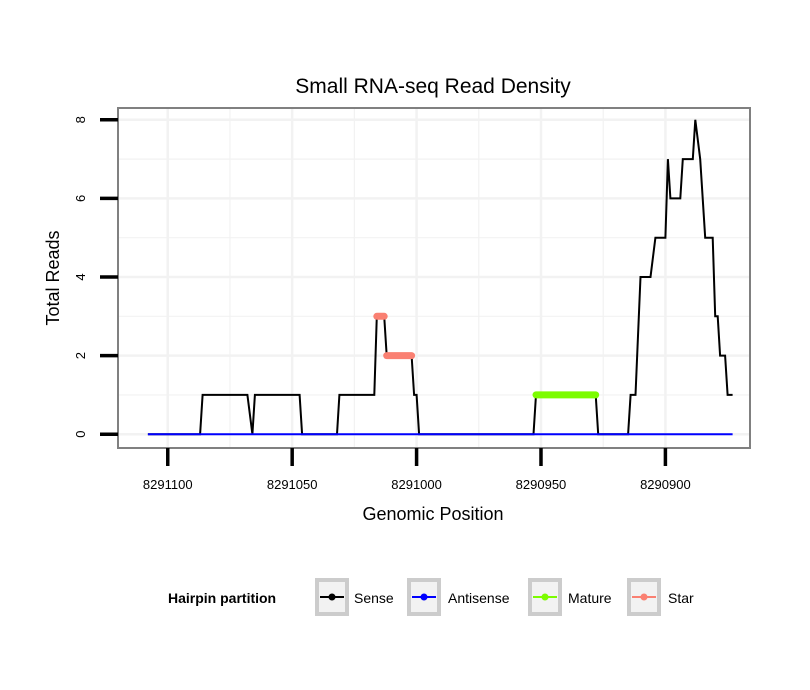 The height and width of the screenshot is (690, 810). Describe the element at coordinates (168, 484) in the screenshot. I see `x-tick-label: 8291100` at that location.